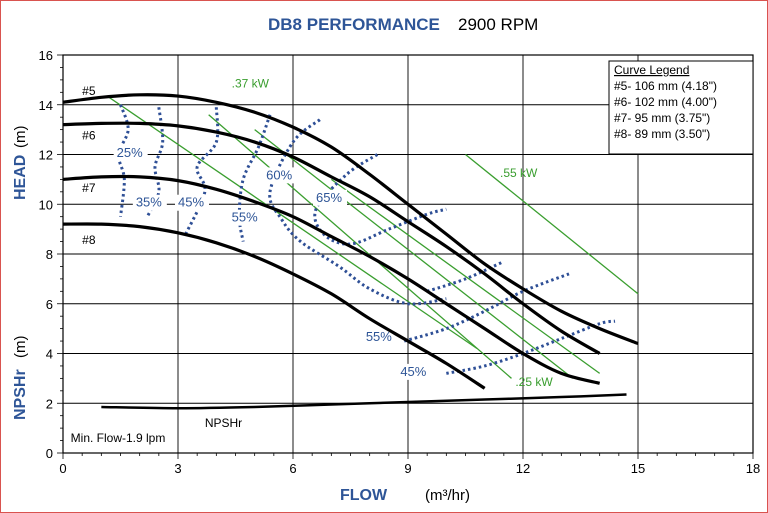 Image resolution: width=768 pixels, height=513 pixels. Describe the element at coordinates (20, 177) in the screenshot. I see `y-axis-label-head-text: HEAD` at that location.